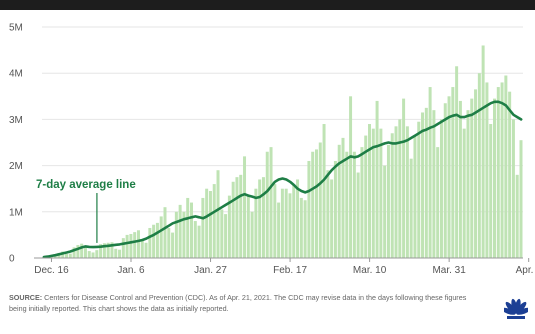 This screenshot has width=535, height=334. What do you see at coordinates (26, 297) in the screenshot?
I see `source-label: SOURCE:` at bounding box center [26, 297].